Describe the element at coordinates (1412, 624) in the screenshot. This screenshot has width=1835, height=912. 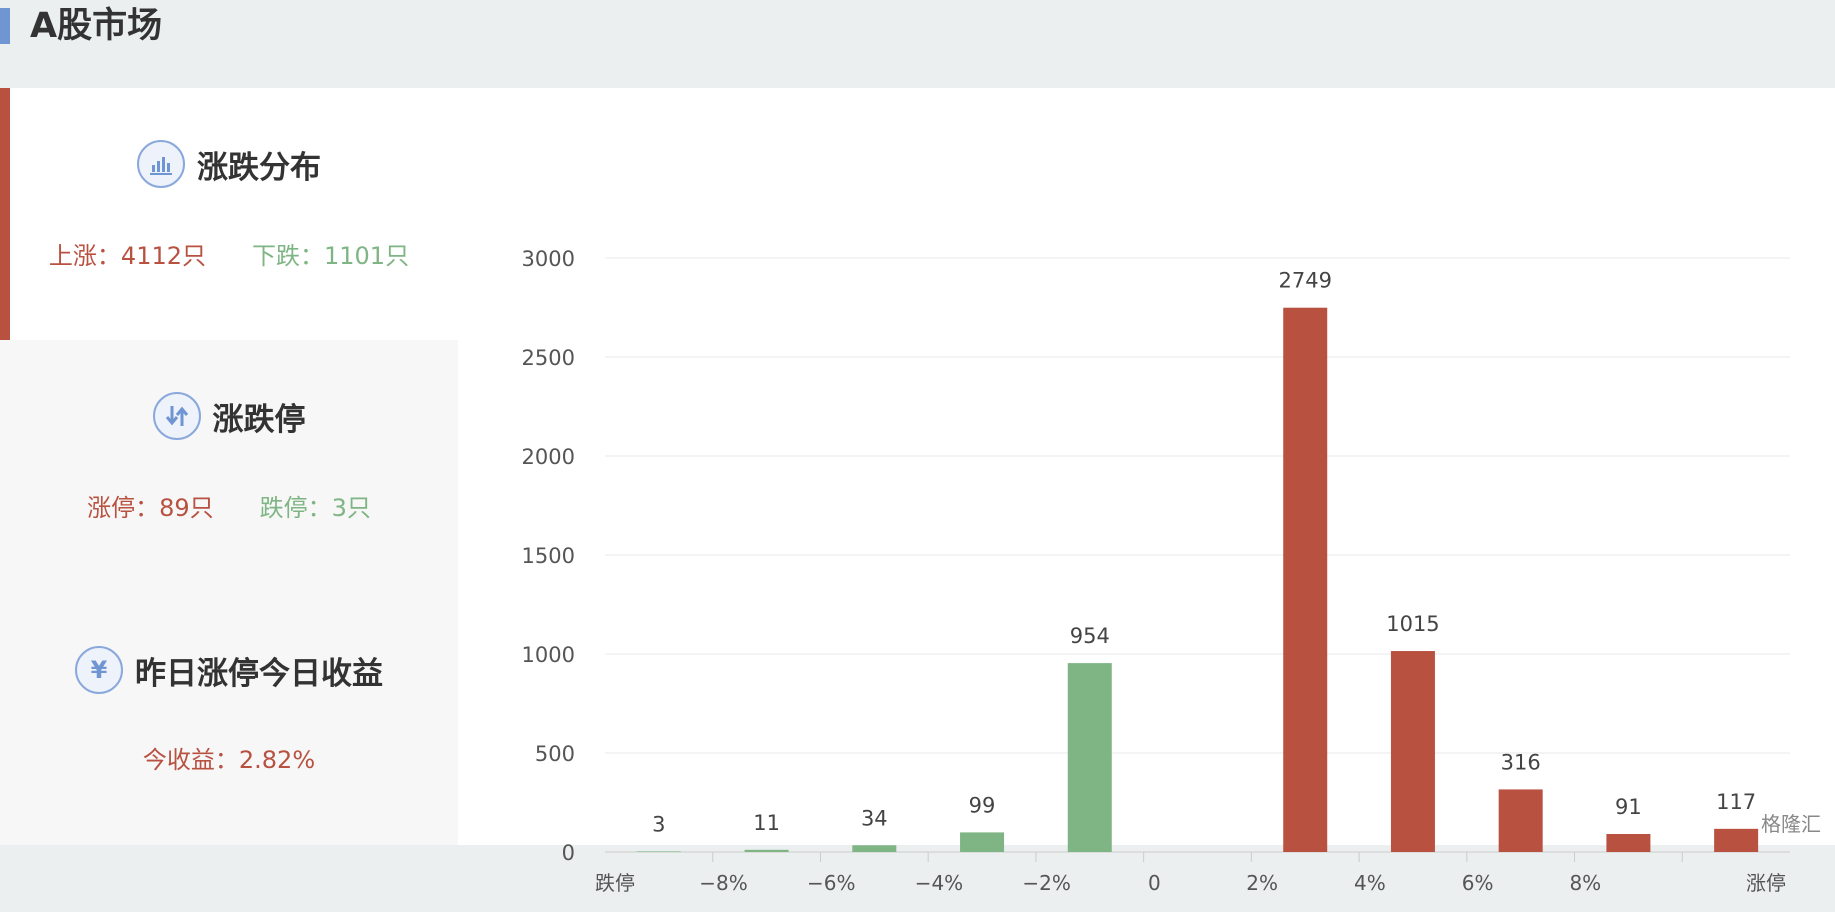
I see `data-label: 1015` at that location.